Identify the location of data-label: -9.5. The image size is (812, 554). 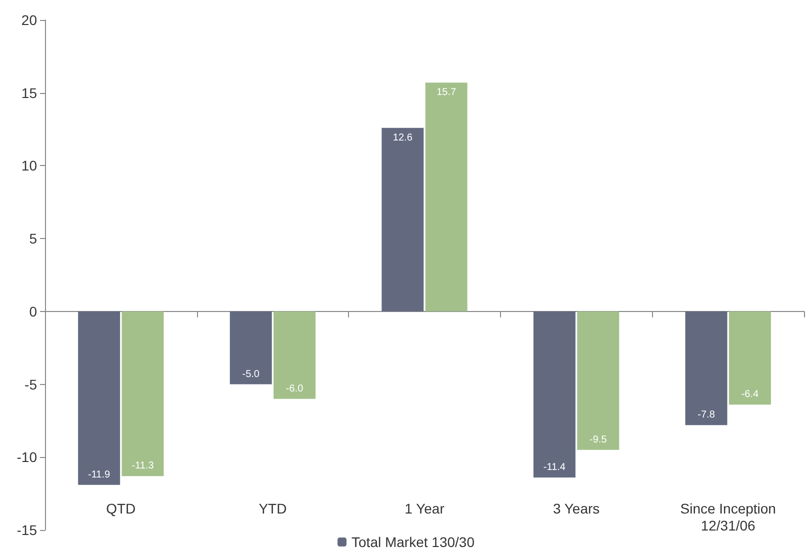
(599, 440).